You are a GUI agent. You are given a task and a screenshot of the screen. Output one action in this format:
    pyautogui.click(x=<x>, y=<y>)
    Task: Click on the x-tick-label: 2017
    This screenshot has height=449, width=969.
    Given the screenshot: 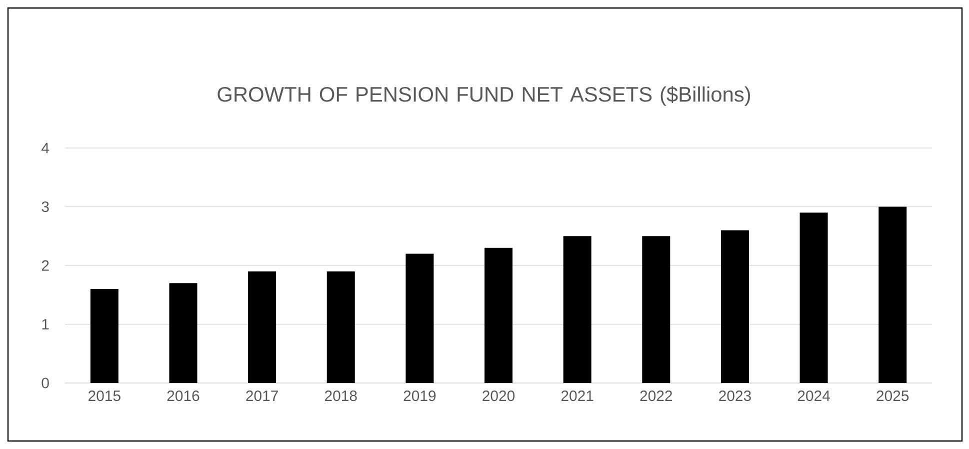 What is the action you would take?
    pyautogui.click(x=262, y=396)
    